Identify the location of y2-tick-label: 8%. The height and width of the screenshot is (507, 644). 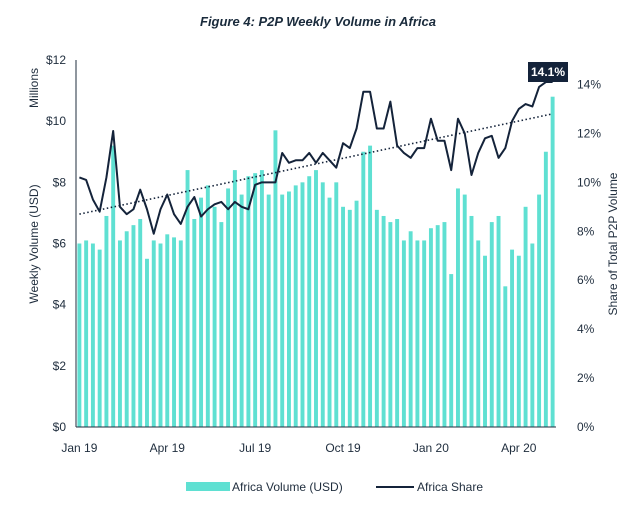
(586, 231).